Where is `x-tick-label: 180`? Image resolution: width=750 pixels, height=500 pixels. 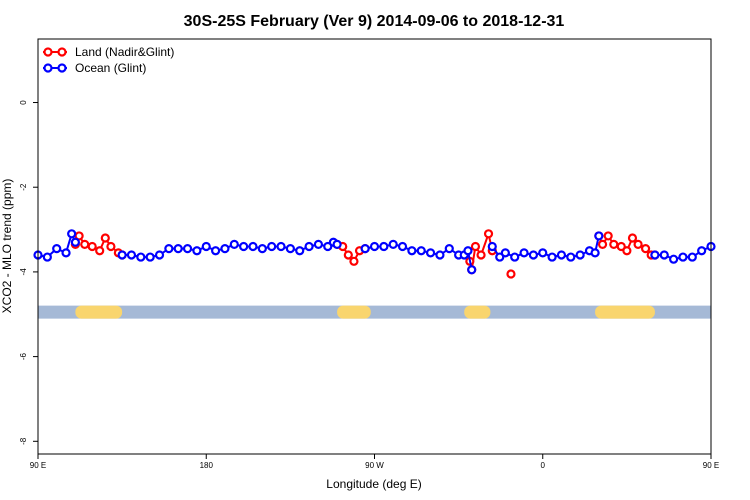 x-tick-label: 180 is located at coordinates (207, 465).